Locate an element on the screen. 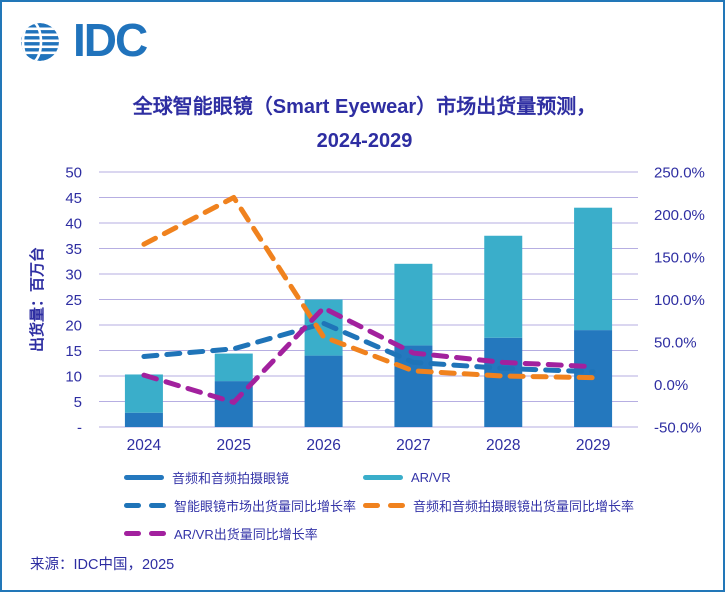 Image resolution: width=725 pixels, height=592 pixels. right-axis-tick-label: 250.0% is located at coordinates (679, 172).